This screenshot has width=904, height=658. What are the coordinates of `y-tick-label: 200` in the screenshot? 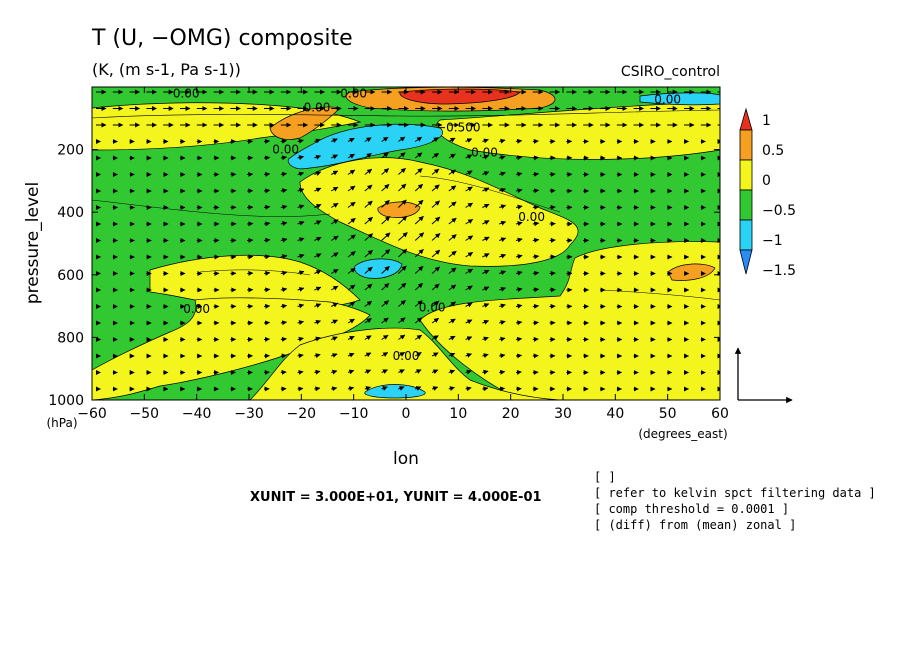 It's located at (70, 151).